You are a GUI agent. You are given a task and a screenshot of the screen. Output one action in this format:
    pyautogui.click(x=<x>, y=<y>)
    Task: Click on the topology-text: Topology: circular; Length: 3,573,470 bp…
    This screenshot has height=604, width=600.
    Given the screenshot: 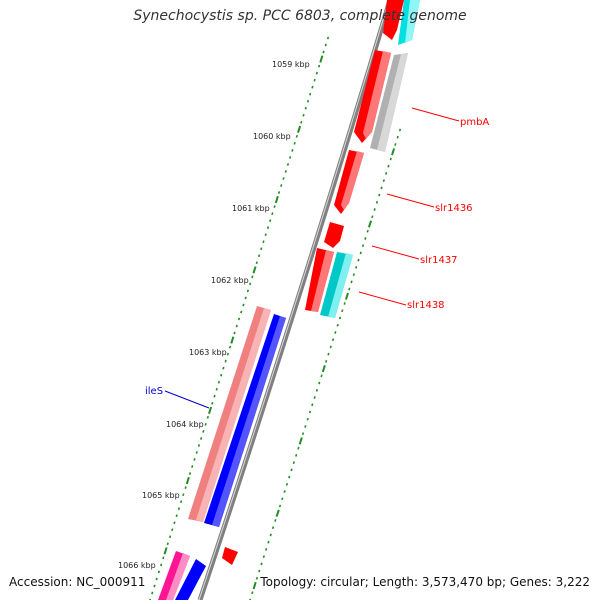 What is the action you would take?
    pyautogui.click(x=425, y=582)
    